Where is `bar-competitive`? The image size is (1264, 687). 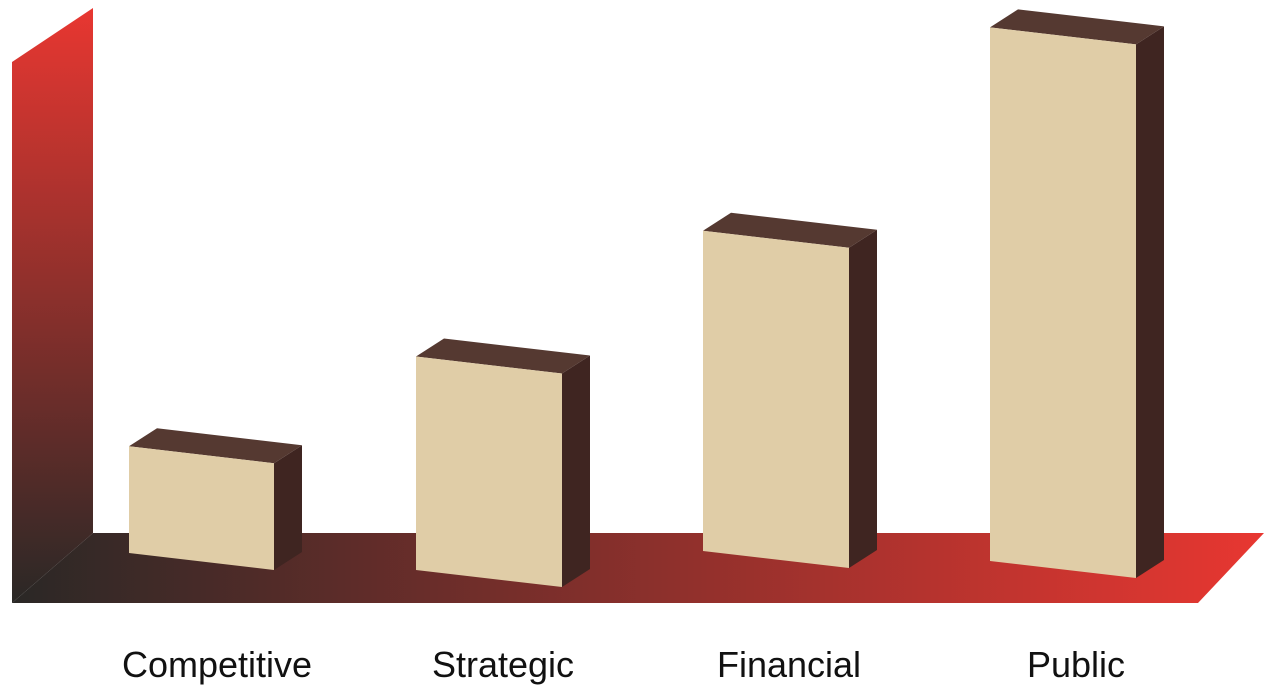 bar-competitive is located at coordinates (215, 499).